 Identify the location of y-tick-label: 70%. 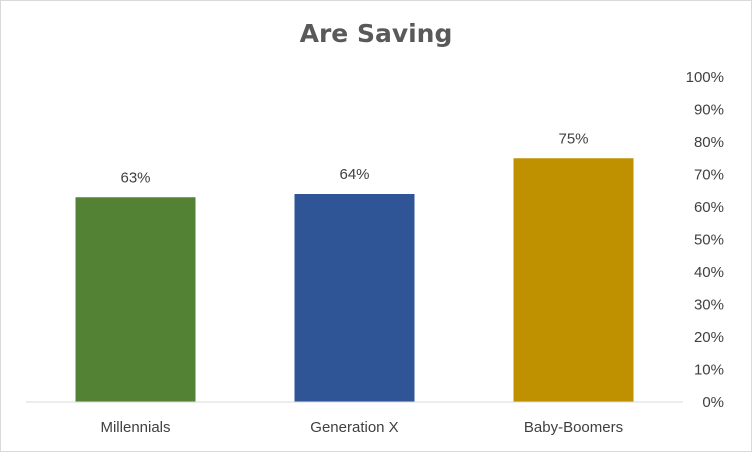
(709, 175).